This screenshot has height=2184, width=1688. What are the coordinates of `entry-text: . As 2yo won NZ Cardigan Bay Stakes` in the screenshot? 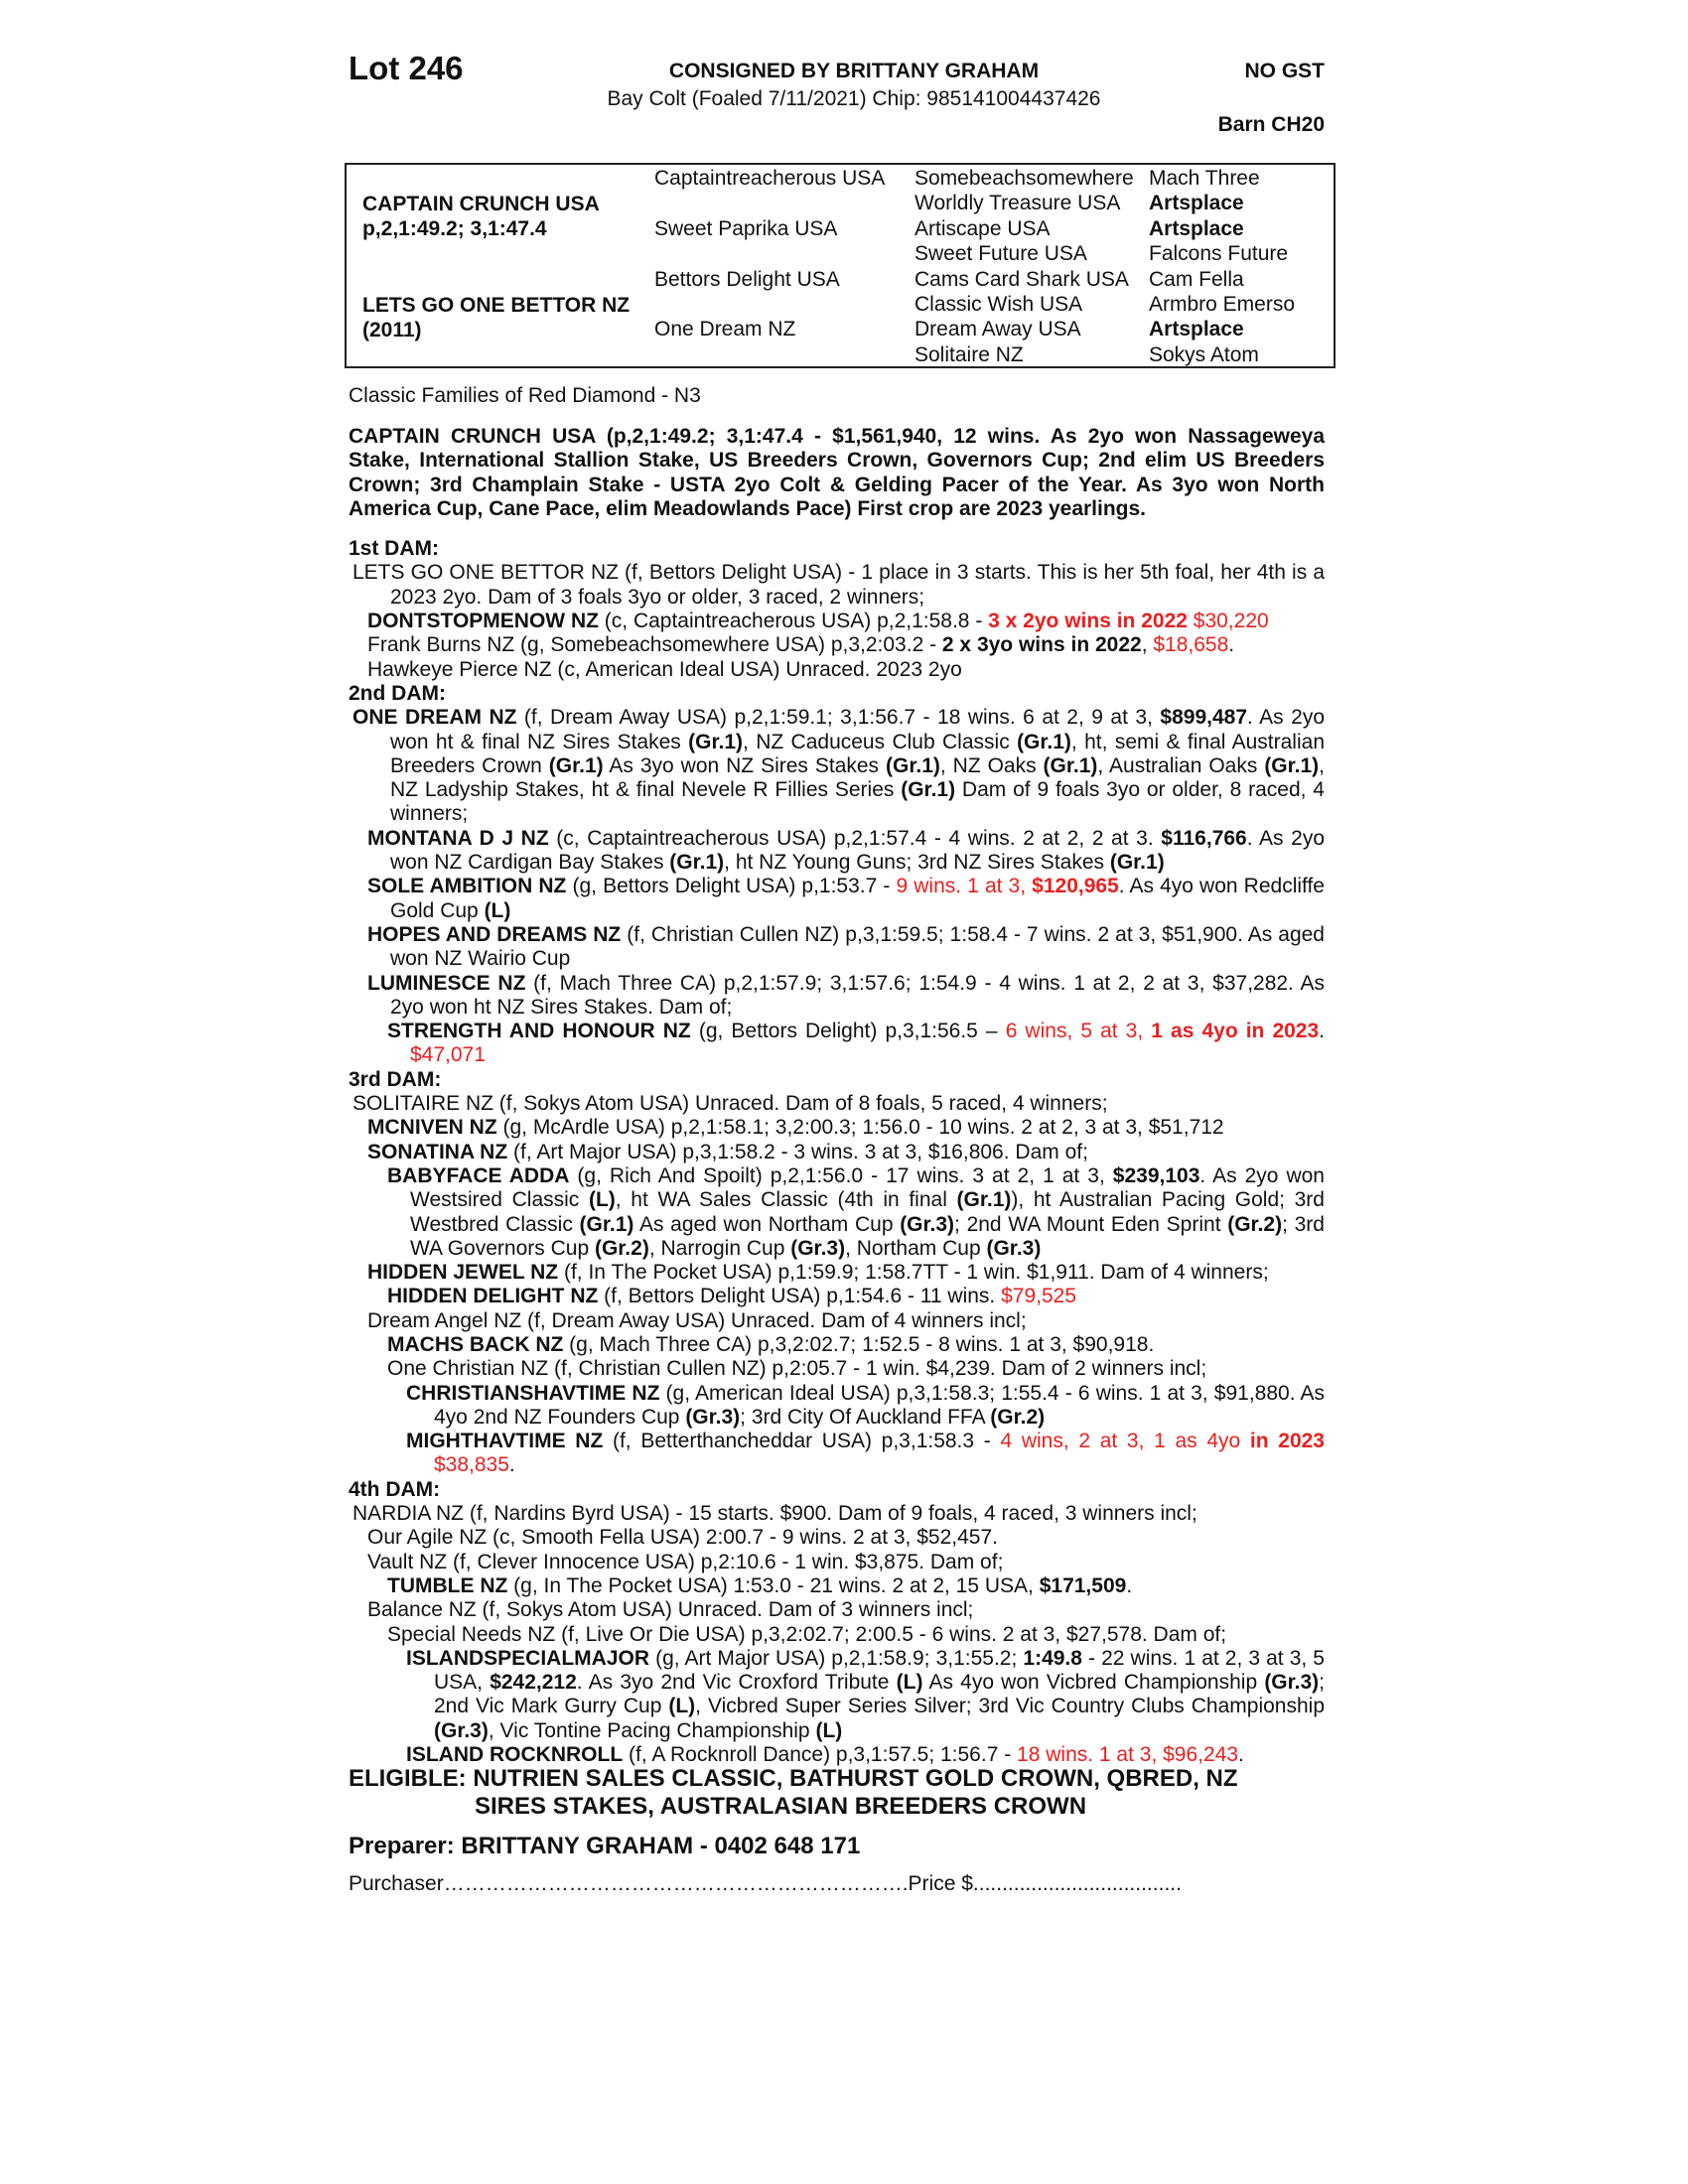 It's located at (857, 850).